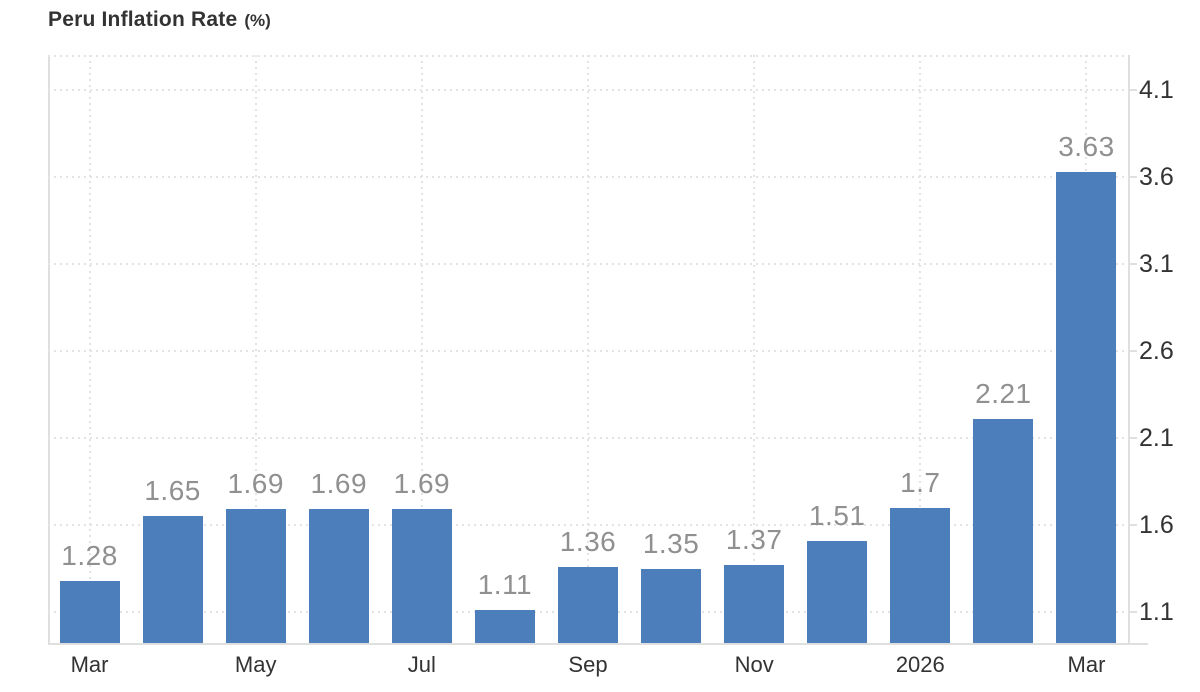  What do you see at coordinates (505, 585) in the screenshot?
I see `bar-value-label: 1.11` at bounding box center [505, 585].